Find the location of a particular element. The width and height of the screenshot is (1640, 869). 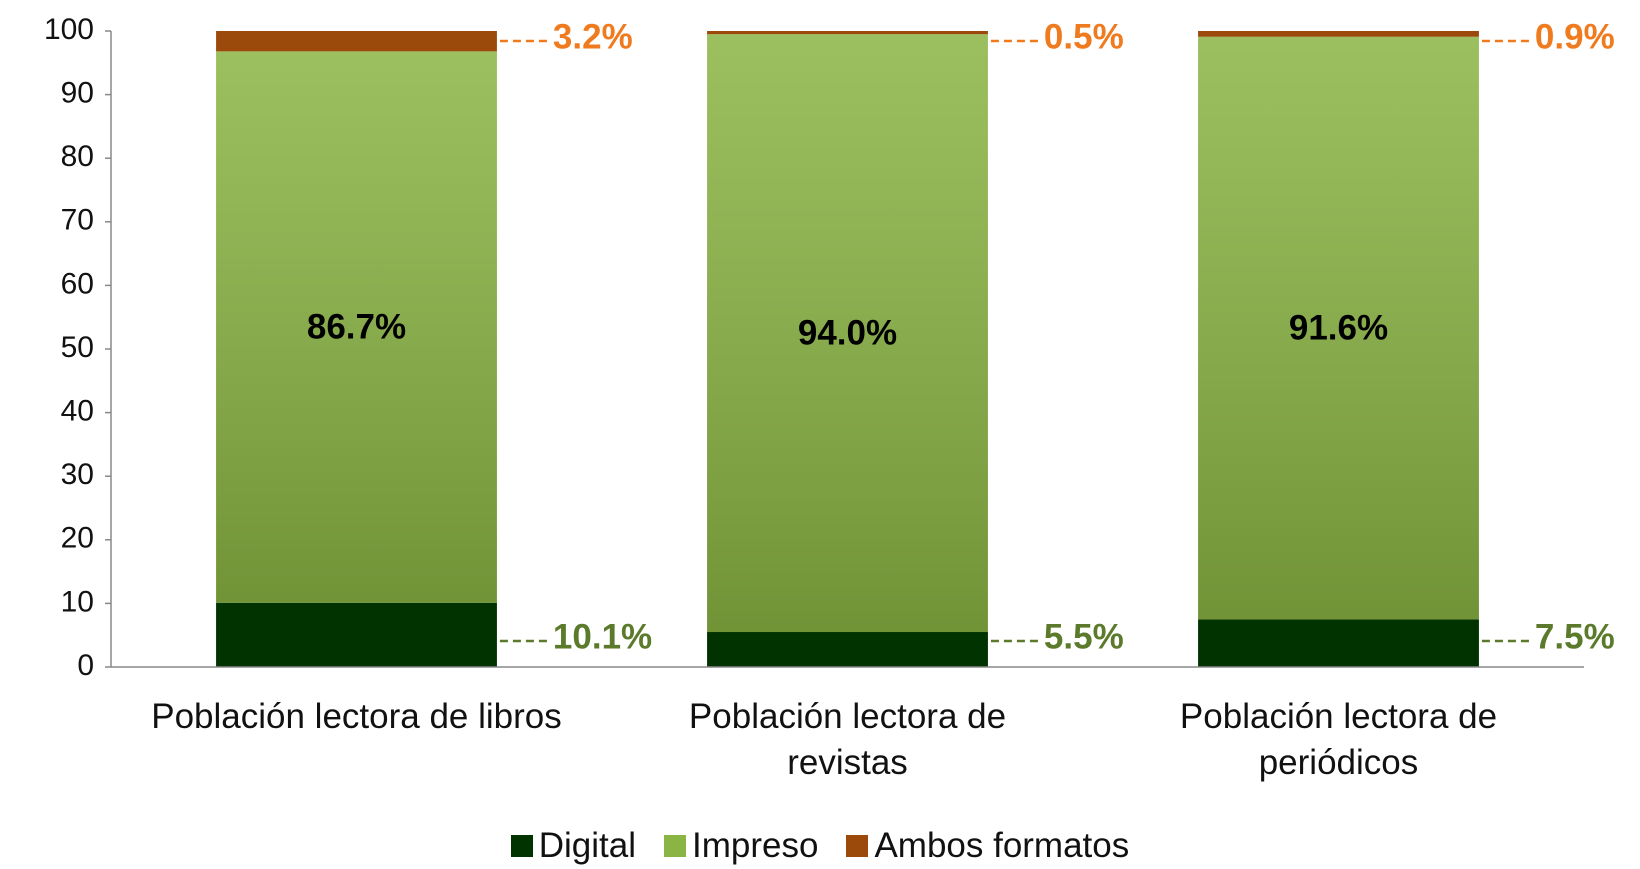

data-label: 10.1% is located at coordinates (602, 636).